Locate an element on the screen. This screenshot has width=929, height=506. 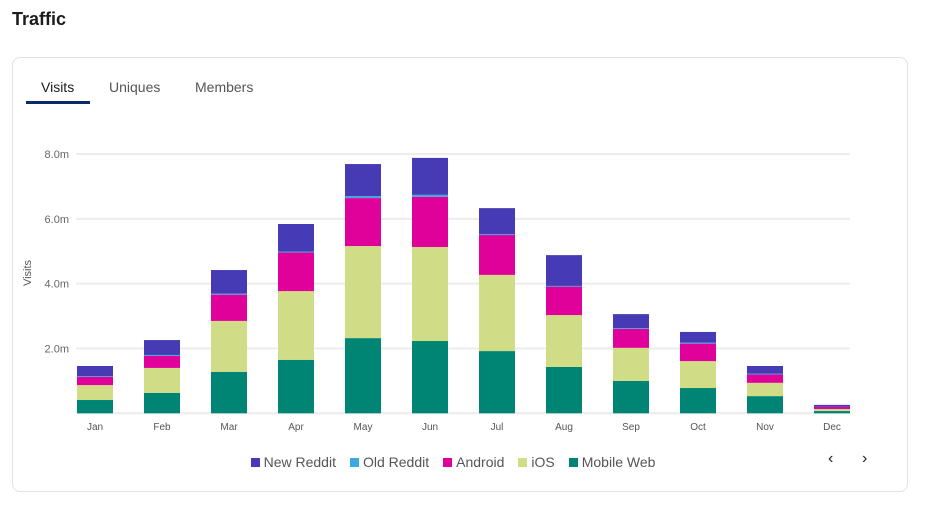
x-tick-label: Dec is located at coordinates (832, 427).